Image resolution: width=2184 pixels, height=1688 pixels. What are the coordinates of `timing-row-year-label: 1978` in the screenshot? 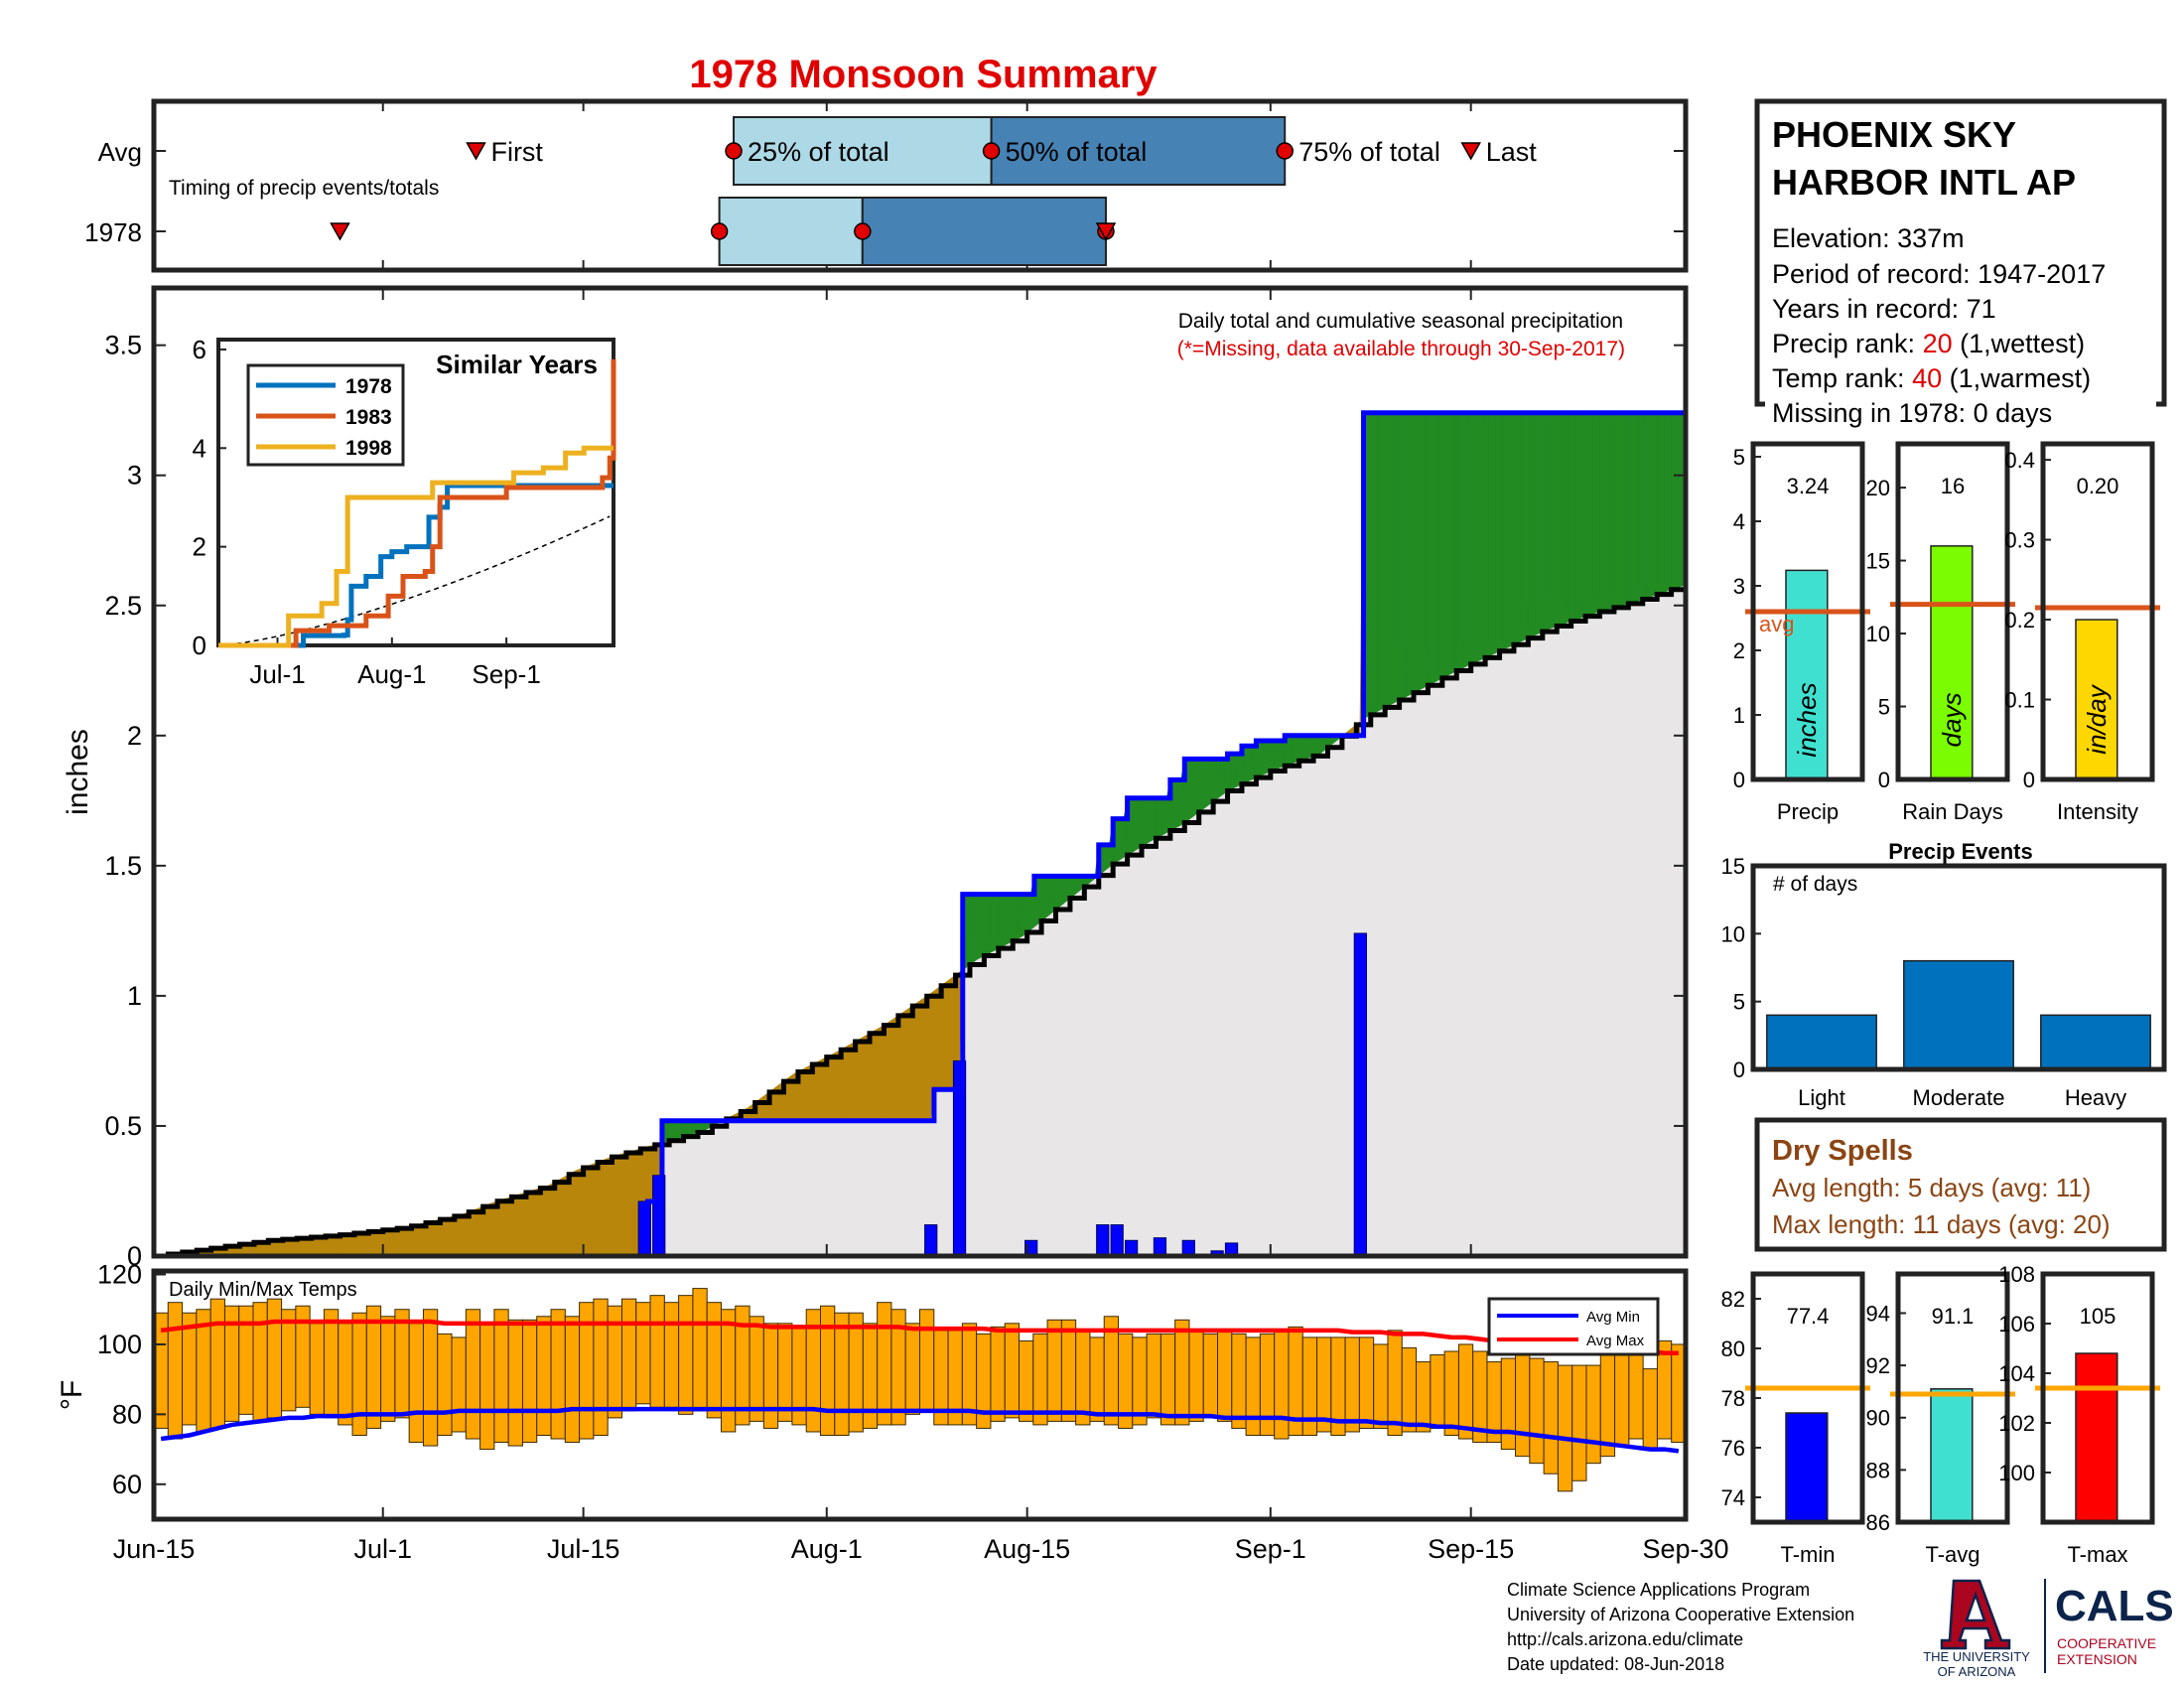 It's located at (113, 232).